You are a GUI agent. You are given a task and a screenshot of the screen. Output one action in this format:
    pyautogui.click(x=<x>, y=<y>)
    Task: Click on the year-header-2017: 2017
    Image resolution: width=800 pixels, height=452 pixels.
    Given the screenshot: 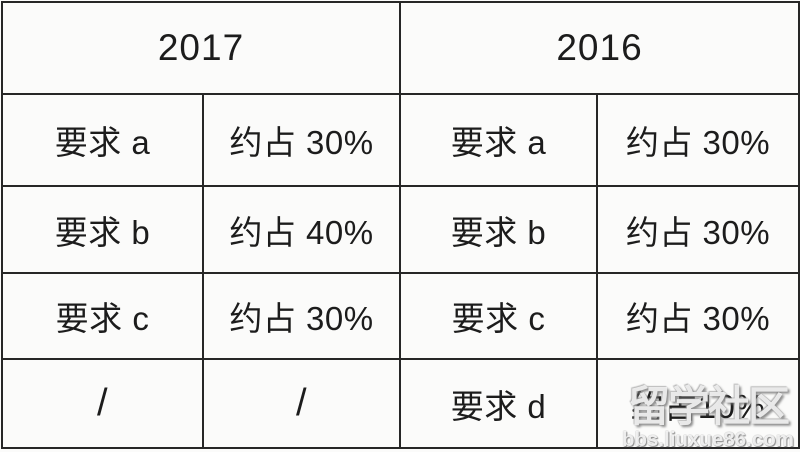 What is the action you would take?
    pyautogui.click(x=201, y=48)
    